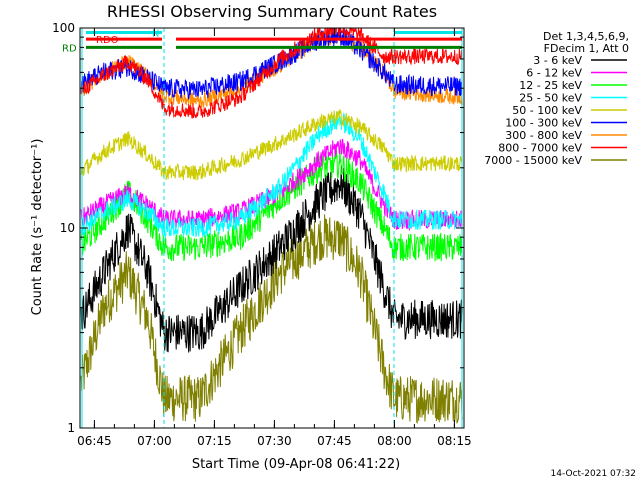 This screenshot has height=480, width=640. Describe the element at coordinates (394, 441) in the screenshot. I see `x-tick-label-5: 08:00` at that location.